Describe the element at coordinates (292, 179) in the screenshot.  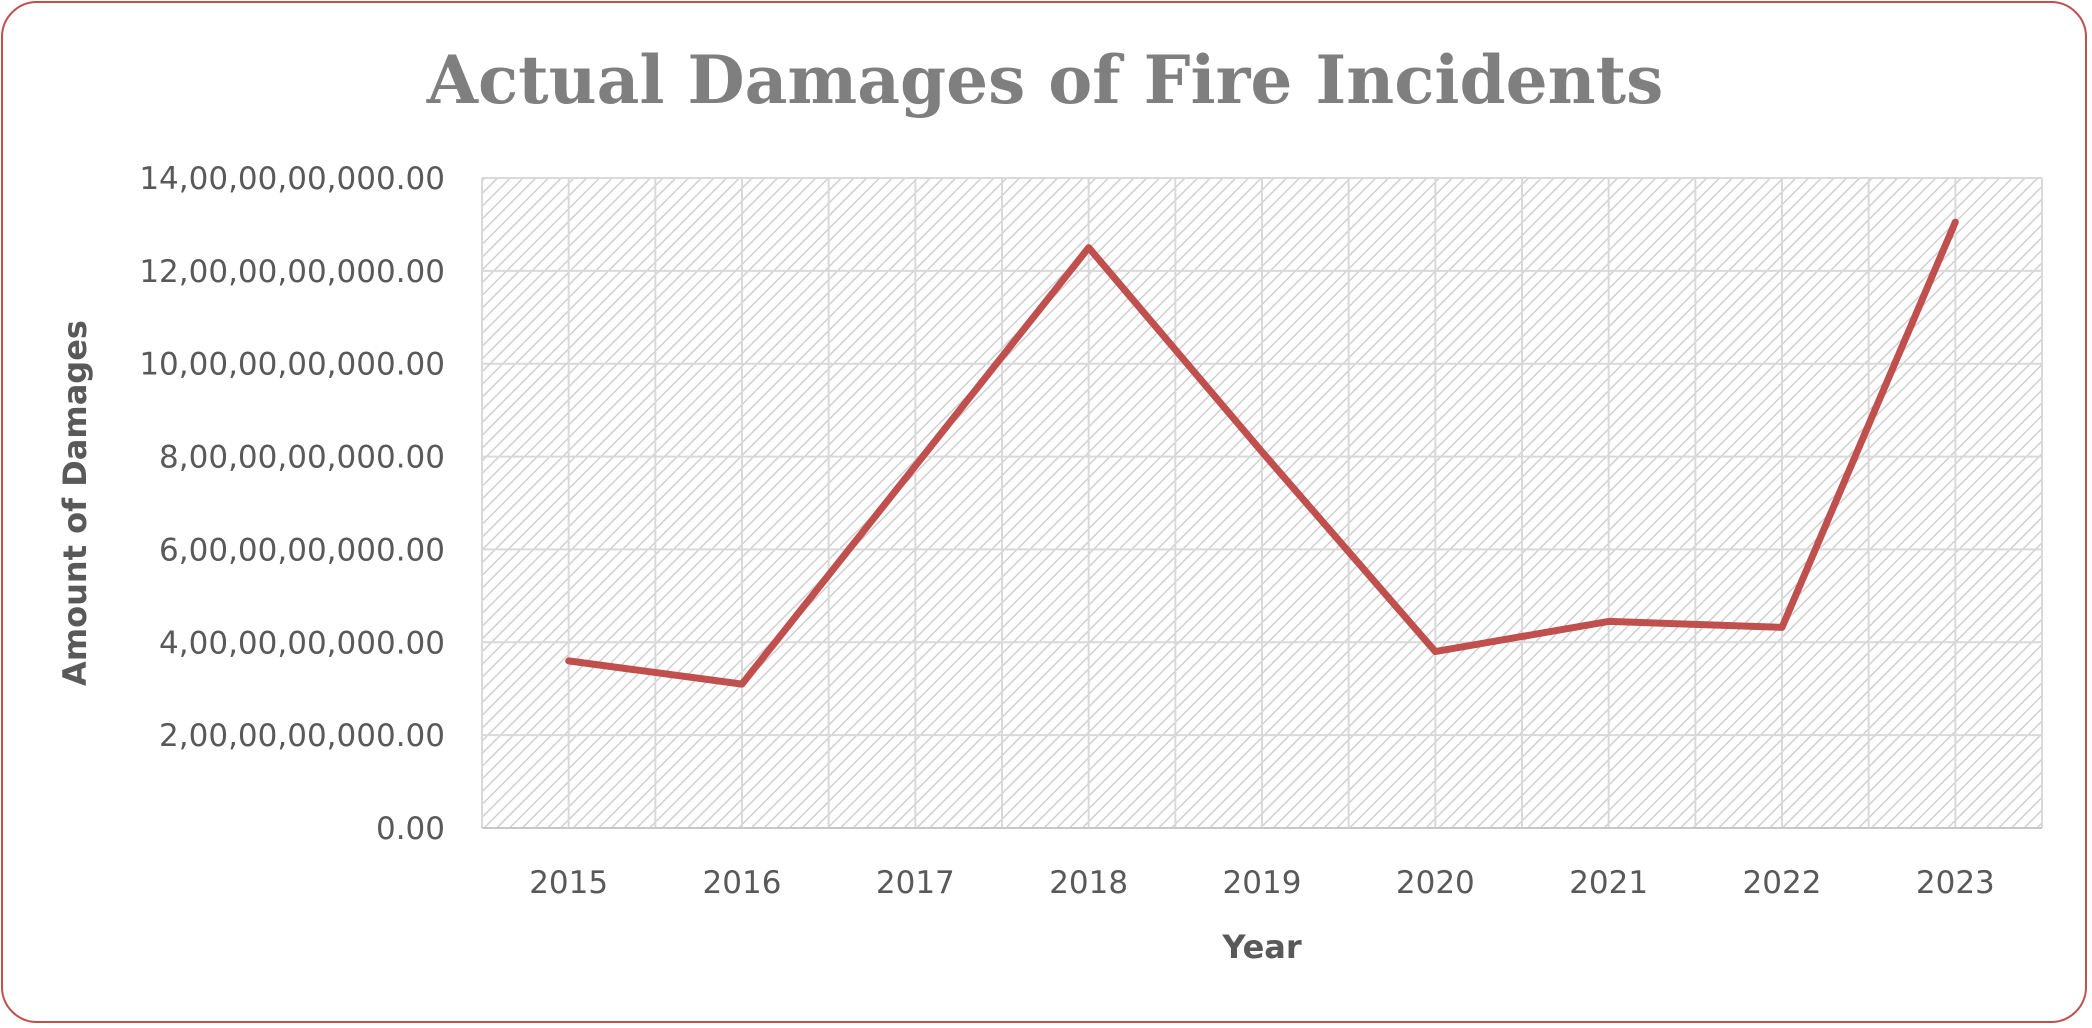
I see `y-tick-label: 14,00,00,00,000.00` at that location.